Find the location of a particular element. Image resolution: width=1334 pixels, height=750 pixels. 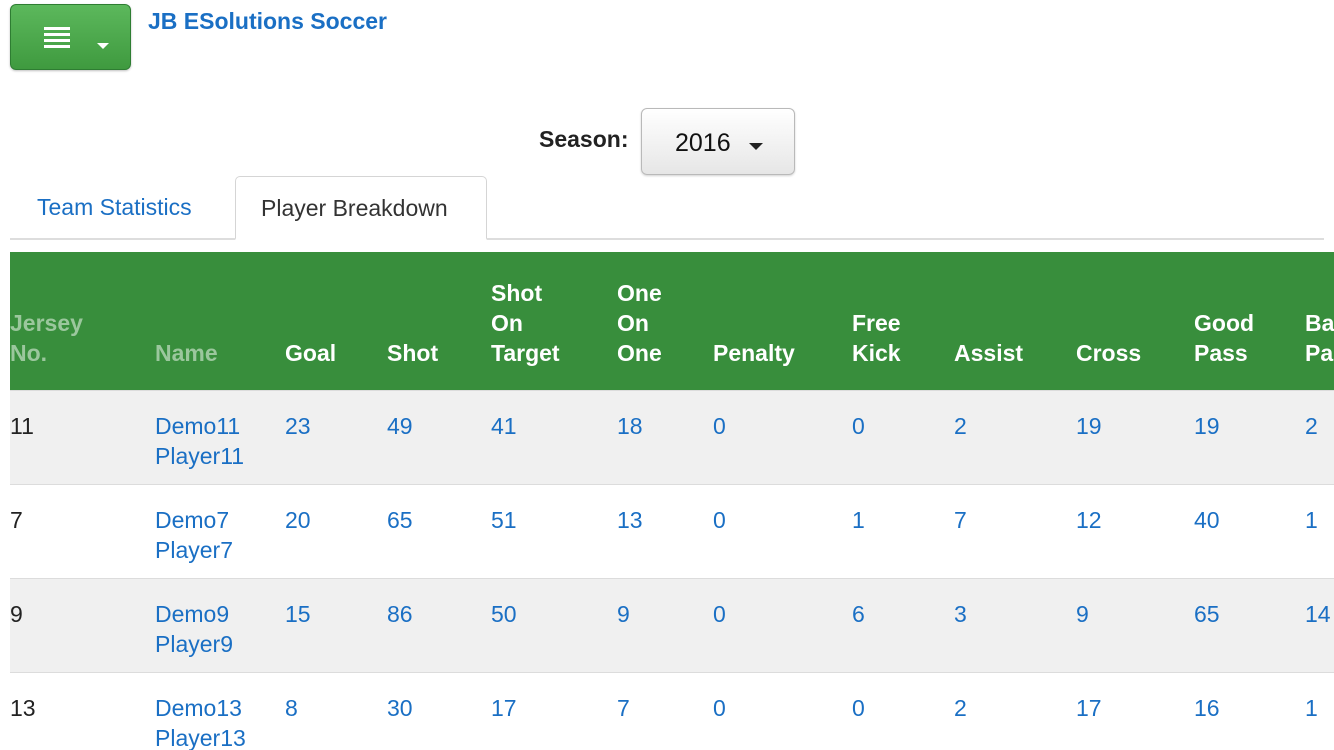

name-header: Name is located at coordinates (220, 321).